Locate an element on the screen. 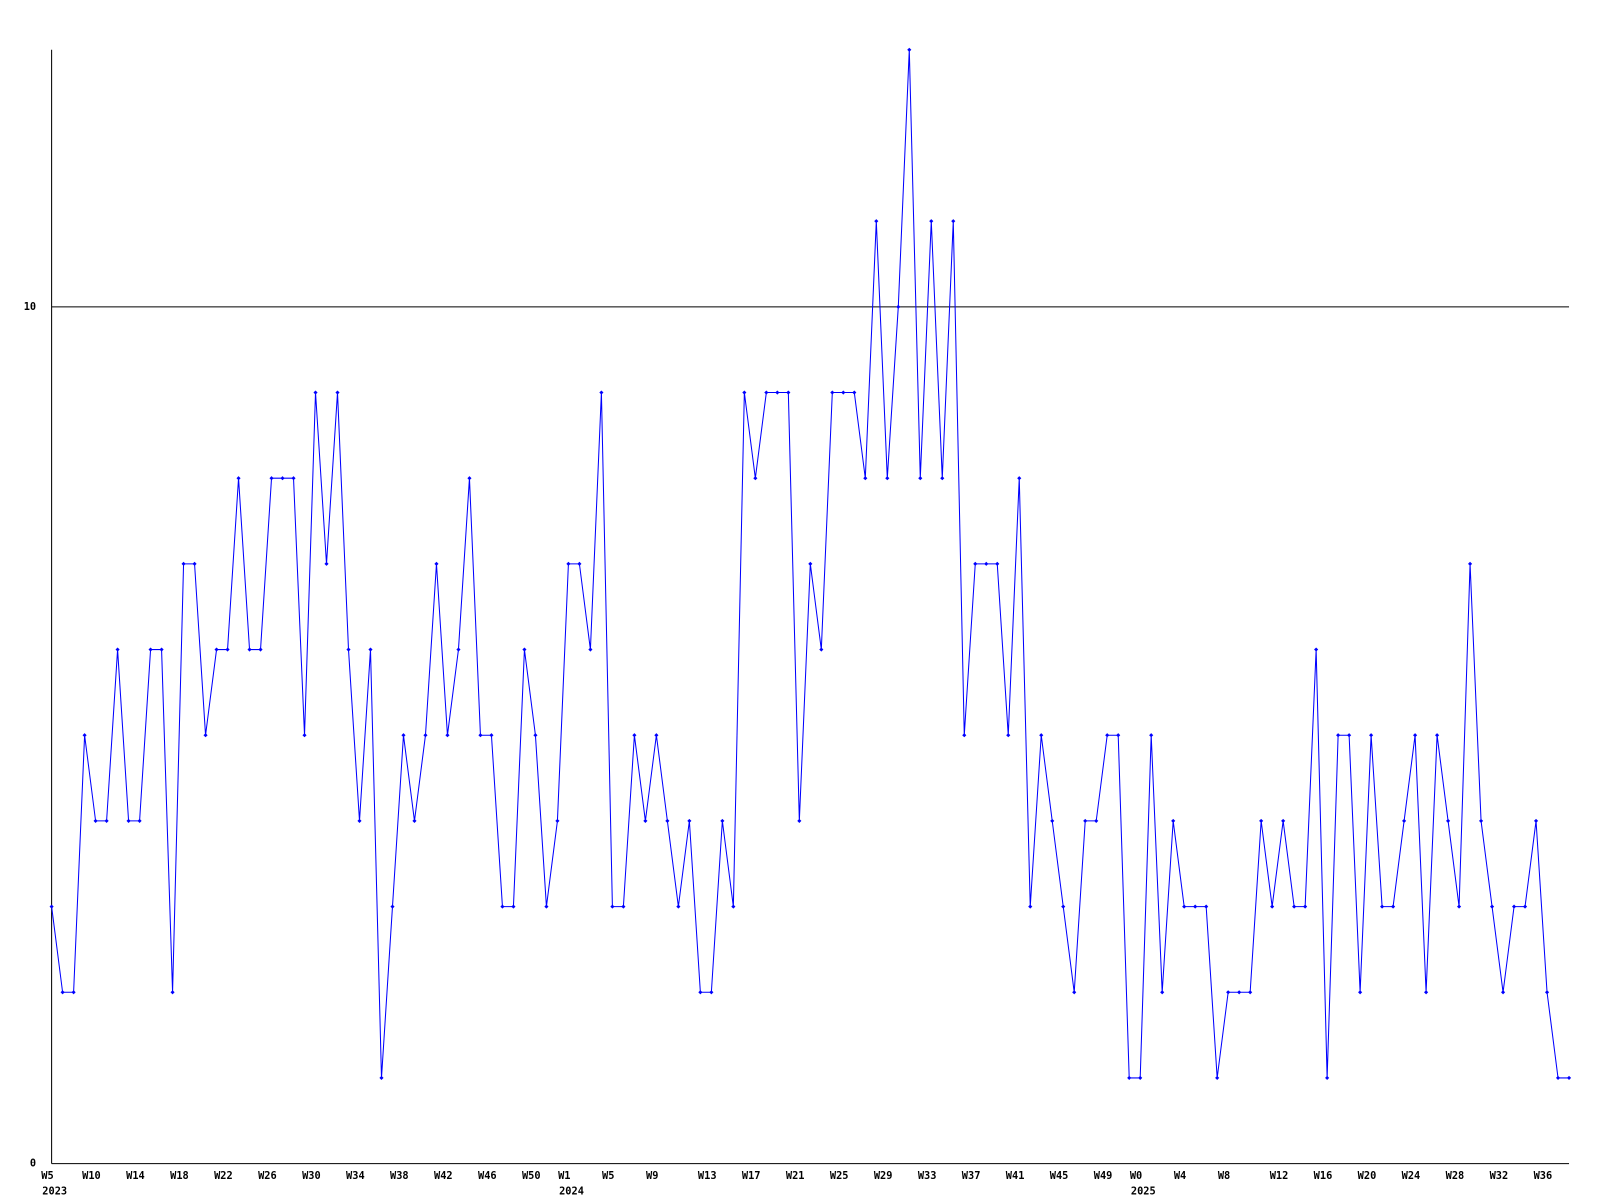  x-tick-label: W14 is located at coordinates (135, 1176).